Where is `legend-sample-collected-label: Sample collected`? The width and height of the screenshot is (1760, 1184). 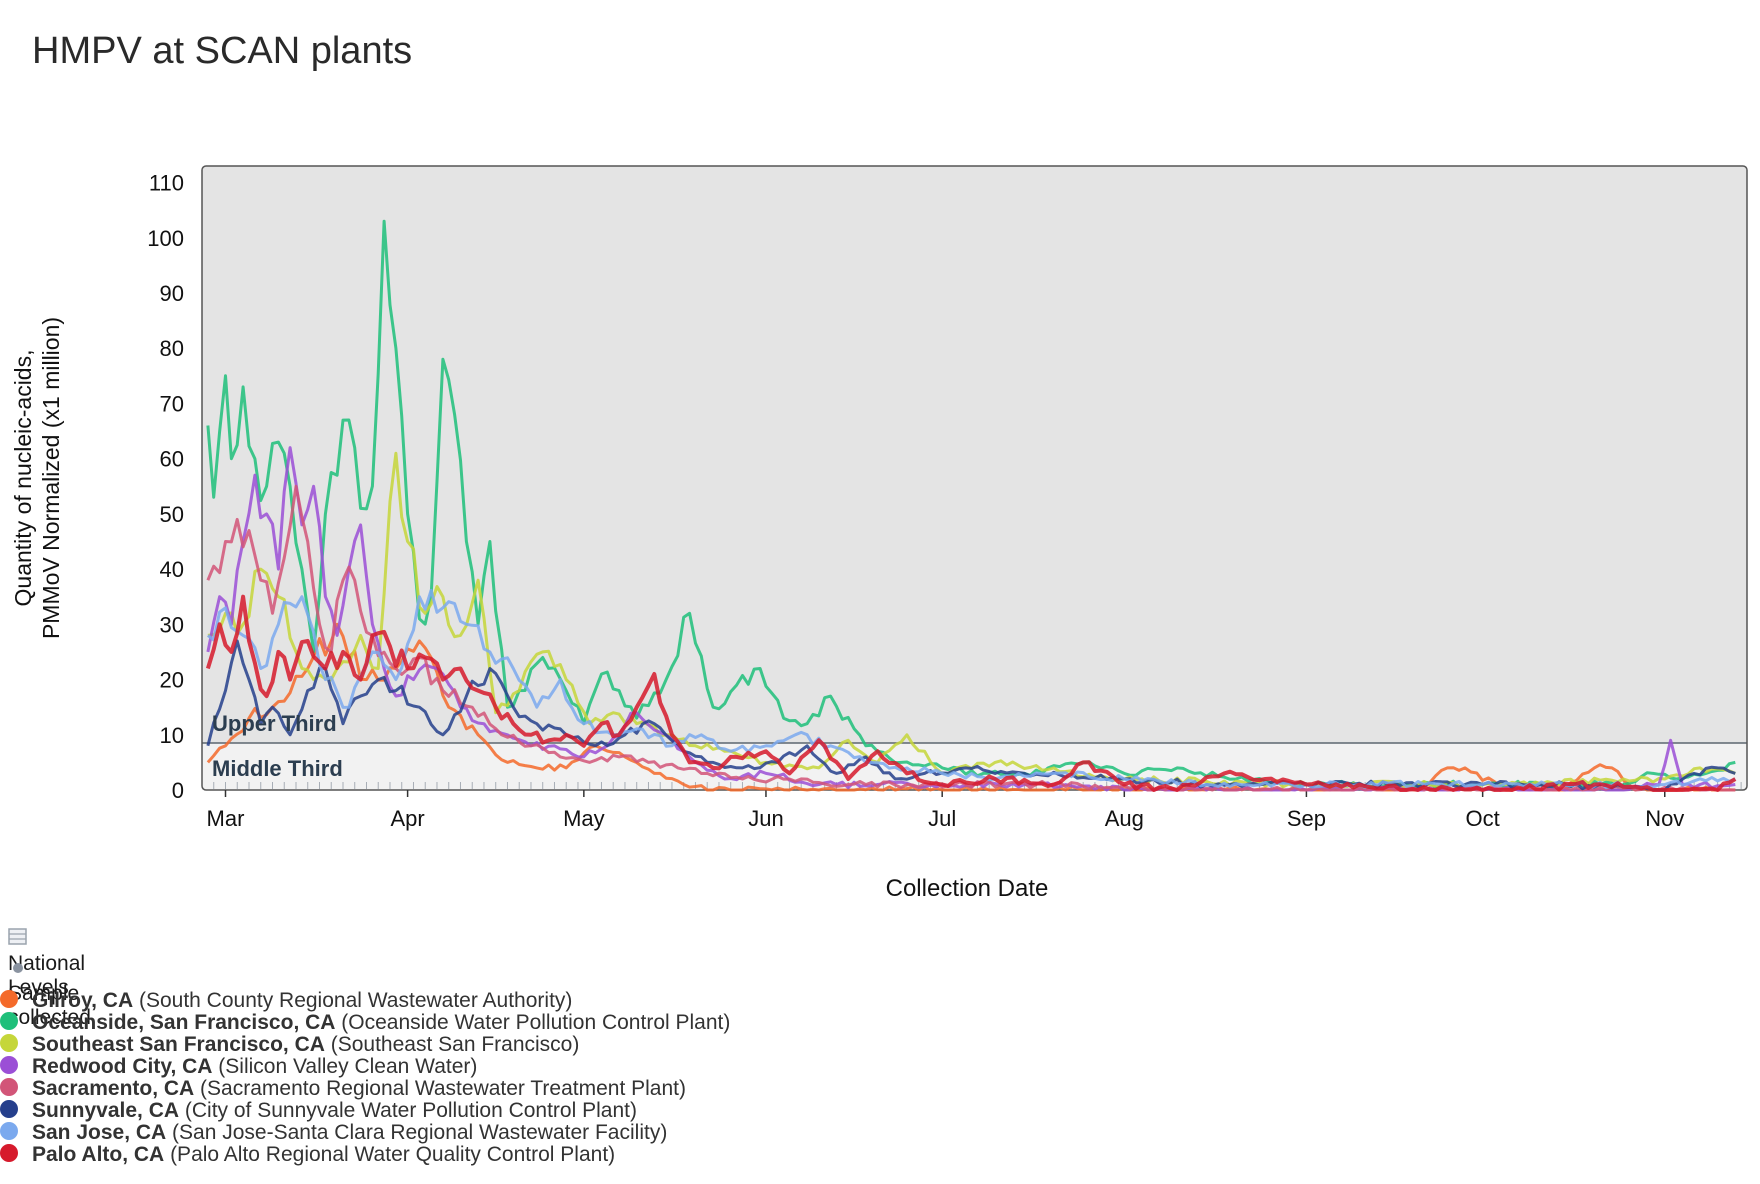 legend-sample-collected-label: Sample collected is located at coordinates (49, 1005).